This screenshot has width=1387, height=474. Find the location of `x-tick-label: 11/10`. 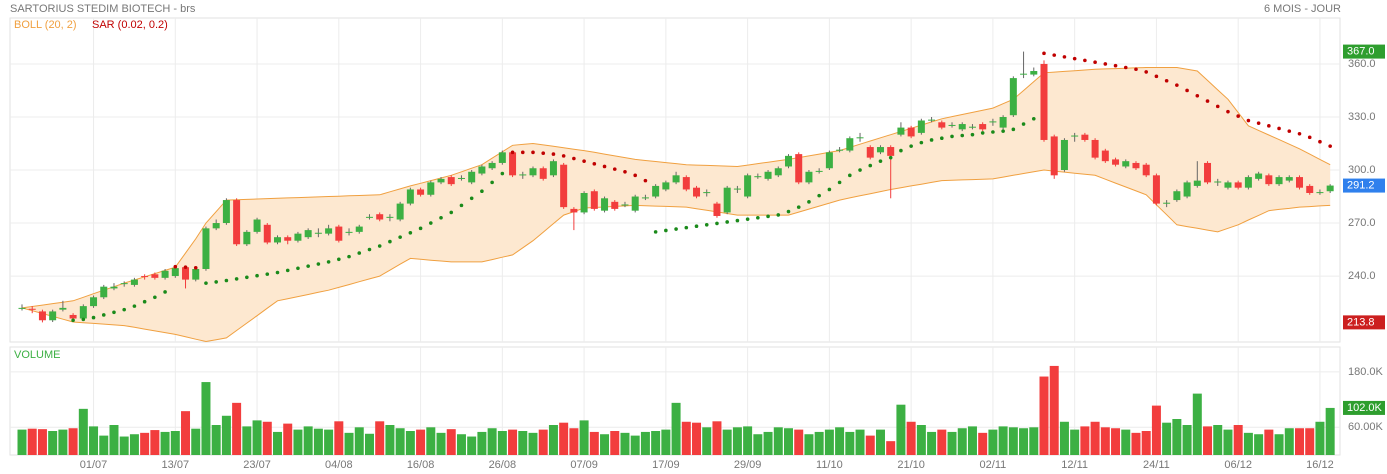

x-tick-label: 11/10 is located at coordinates (829, 465).